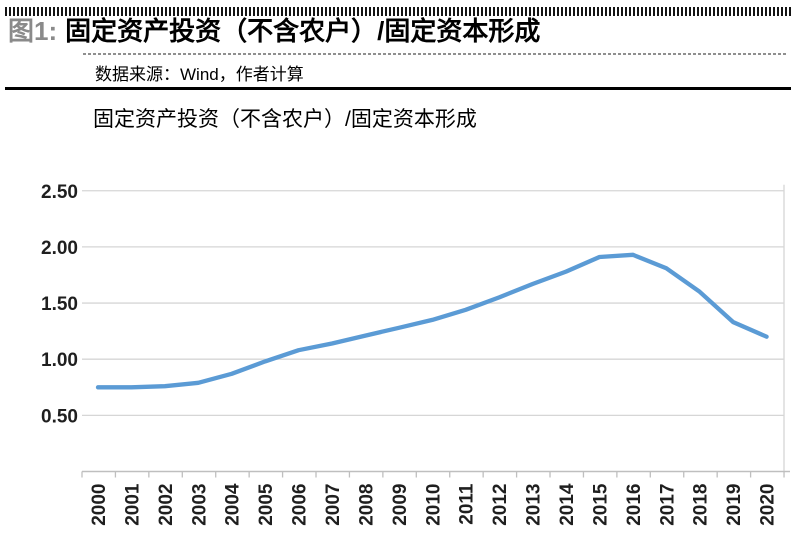 The height and width of the screenshot is (541, 800). Describe the element at coordinates (132, 504) in the screenshot. I see `x-axis-tick-label: 2001` at that location.